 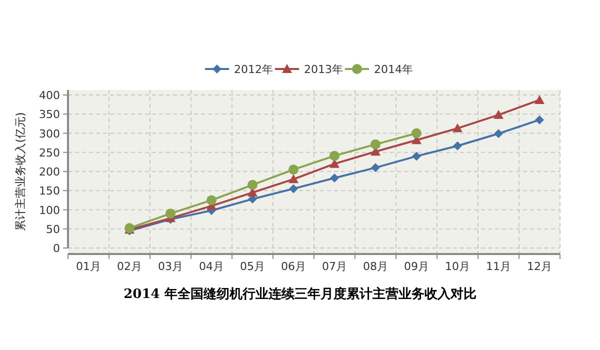 What do you see at coordinates (88, 266) in the screenshot?
I see `x-tick-label: 01月` at bounding box center [88, 266].